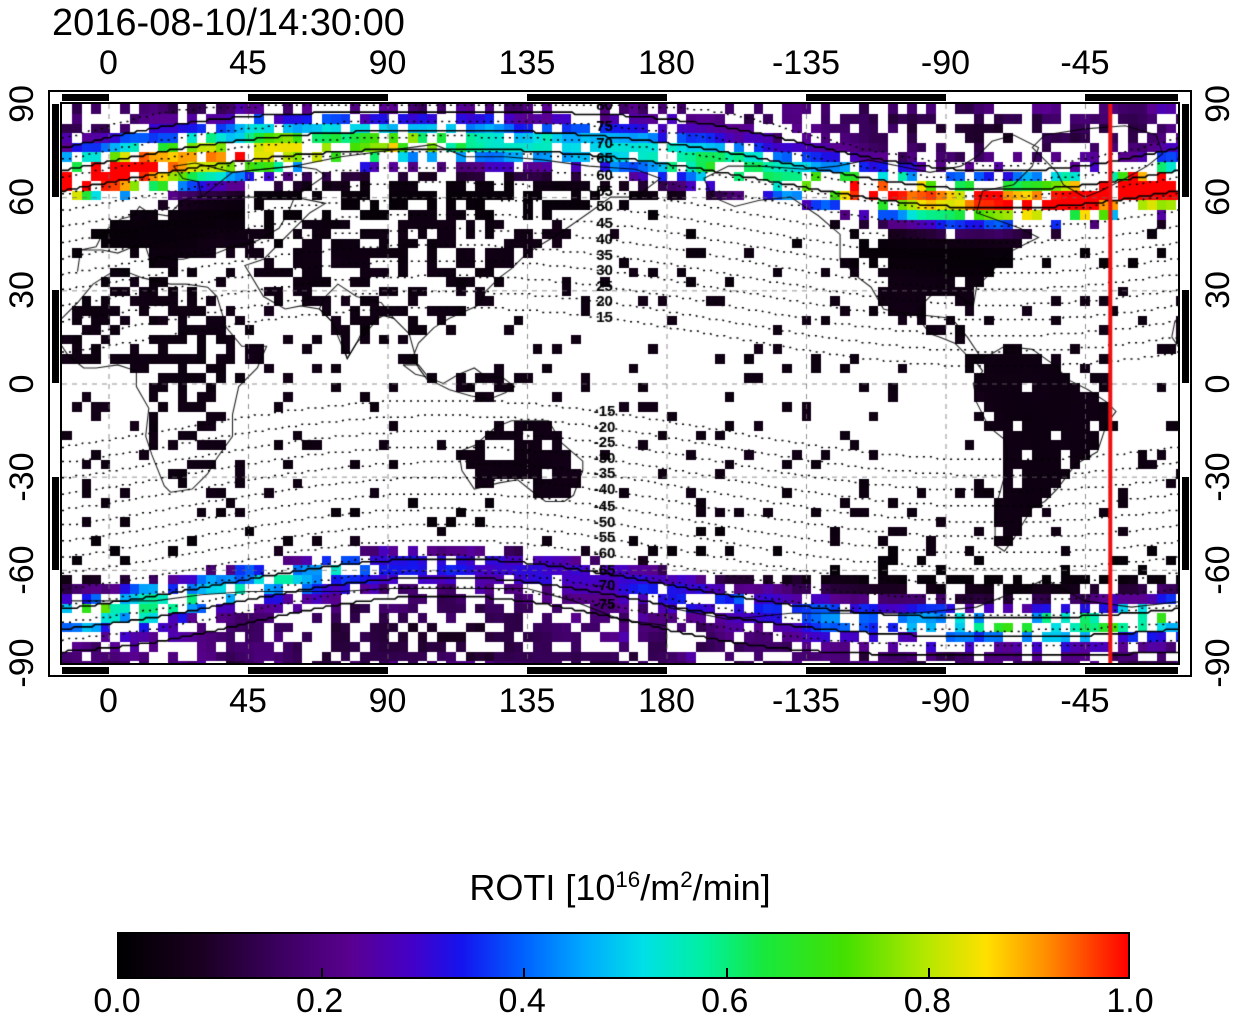 This screenshot has height=1024, width=1240. Describe the element at coordinates (666, 701) in the screenshot. I see `bottom-lon-tick-4: 180` at that location.